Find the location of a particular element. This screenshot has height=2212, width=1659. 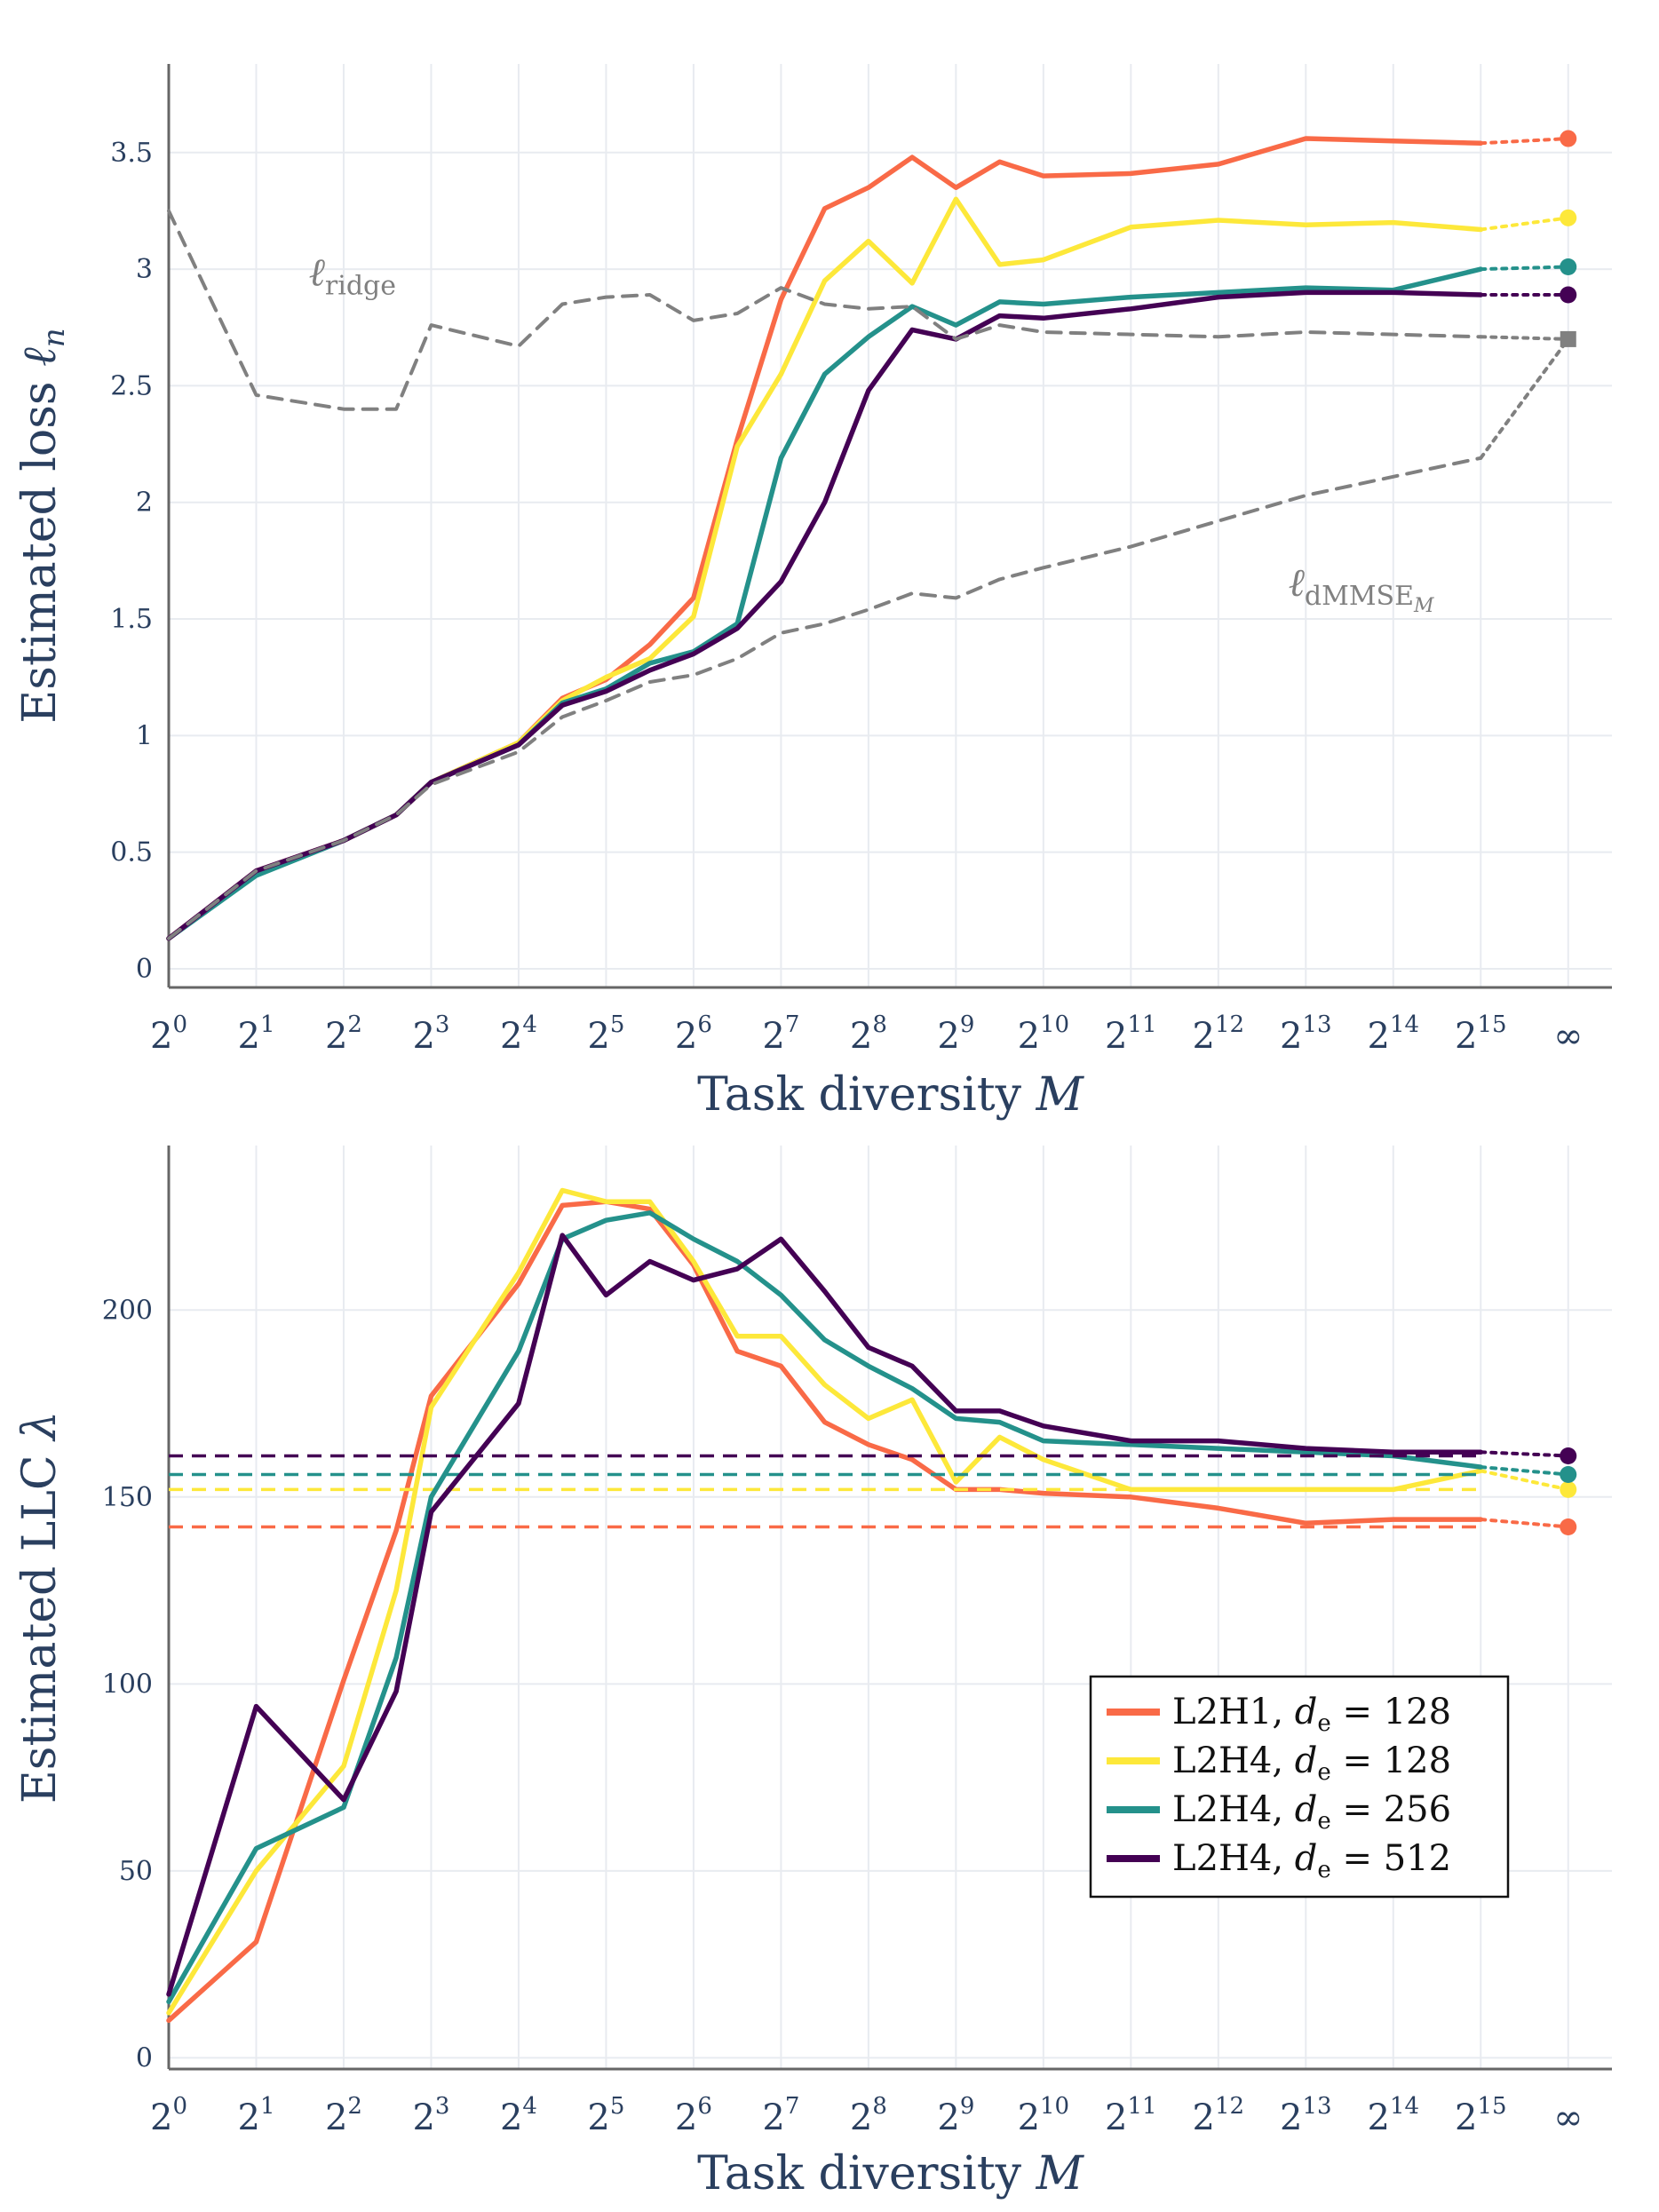

y-tick-label: 2 is located at coordinates (144, 503).